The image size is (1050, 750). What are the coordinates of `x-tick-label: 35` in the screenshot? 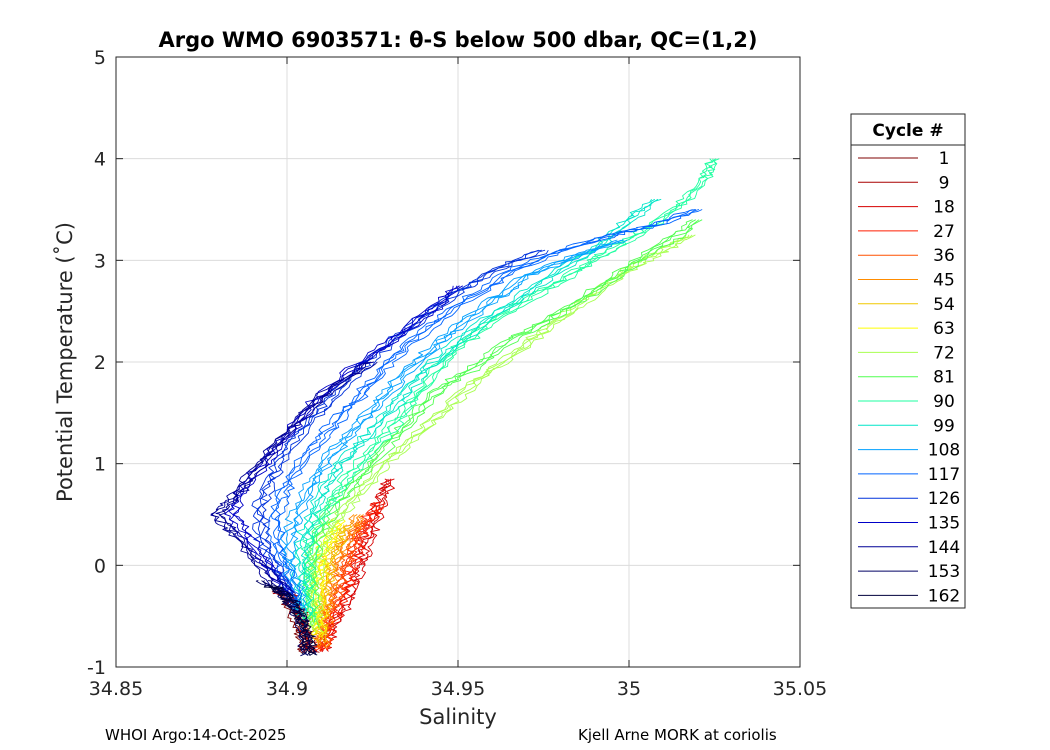 It's located at (629, 689).